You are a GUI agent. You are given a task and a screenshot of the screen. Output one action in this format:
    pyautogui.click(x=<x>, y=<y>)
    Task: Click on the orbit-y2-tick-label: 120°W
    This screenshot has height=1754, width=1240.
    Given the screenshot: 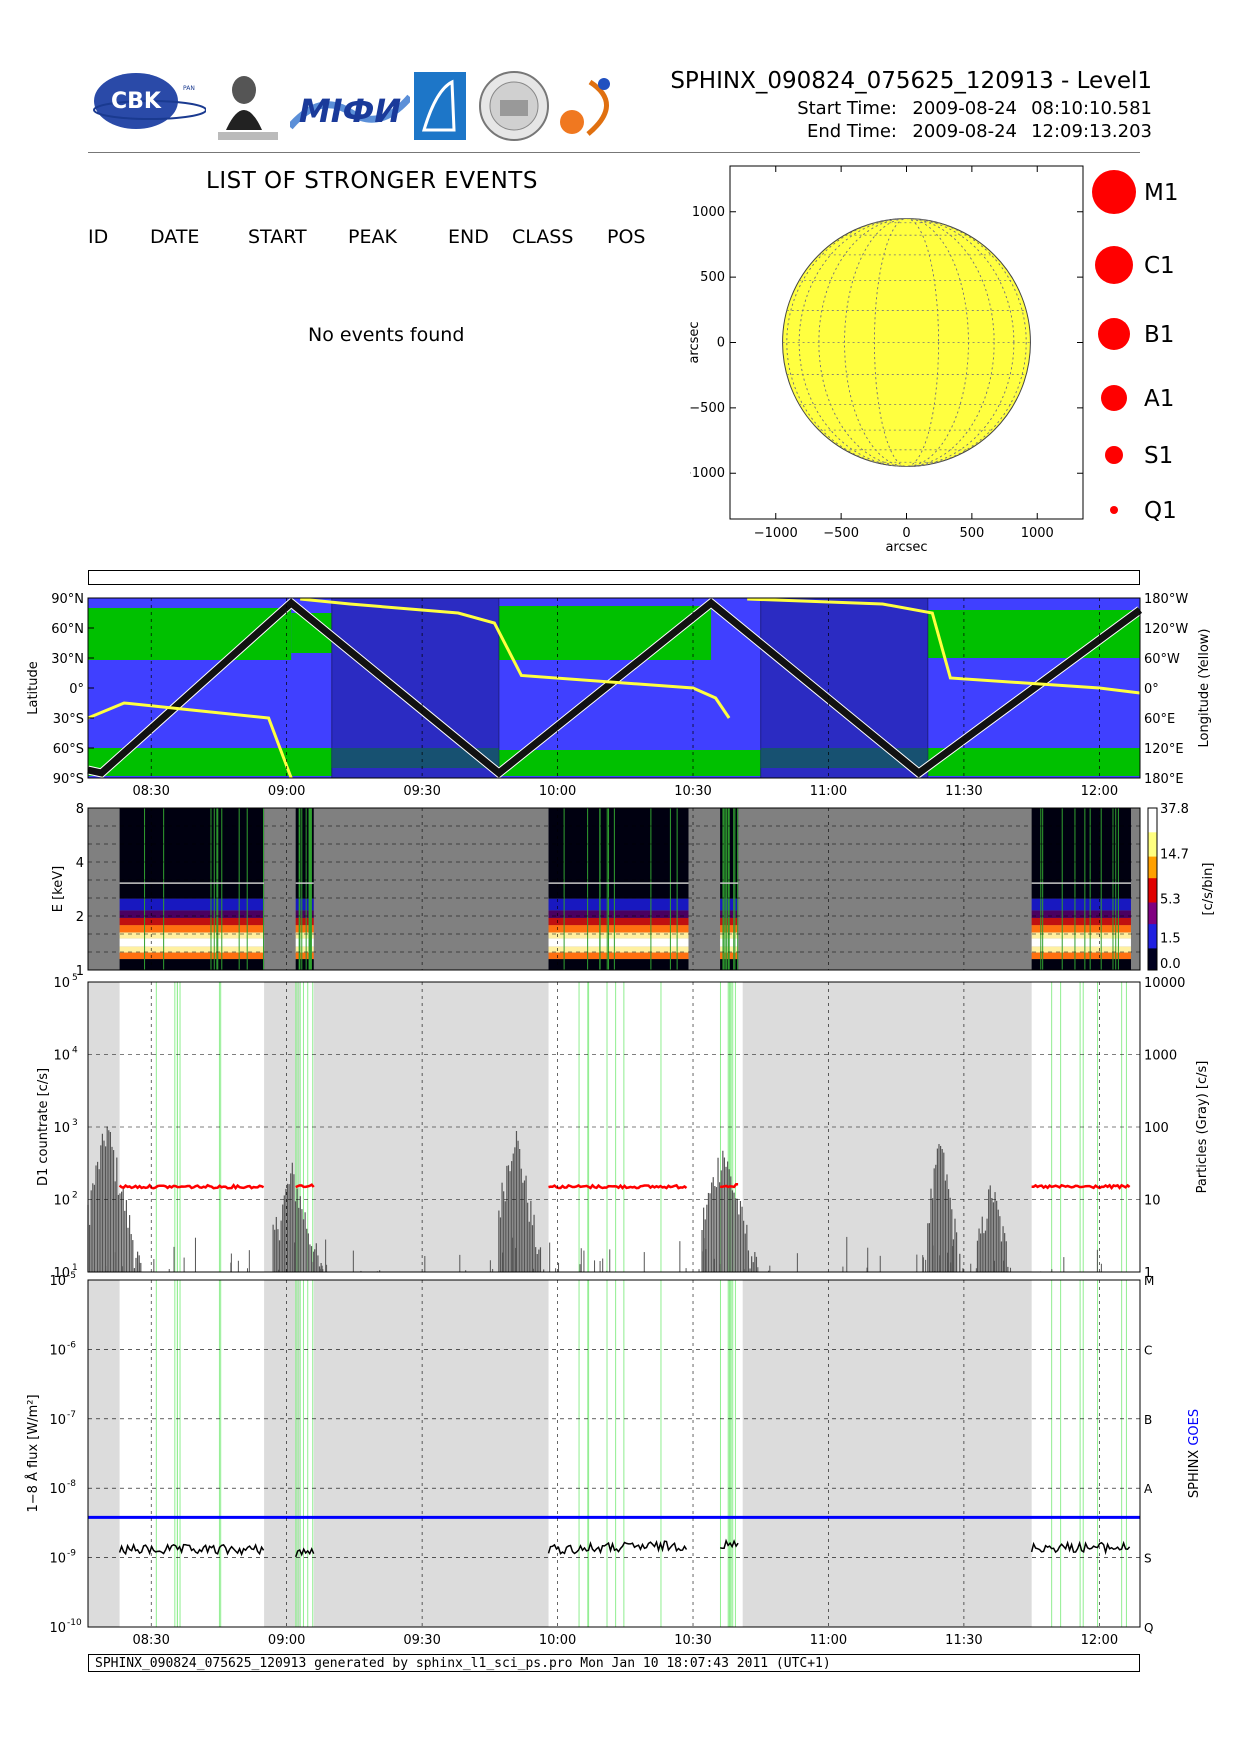 What is the action you would take?
    pyautogui.click(x=1166, y=629)
    